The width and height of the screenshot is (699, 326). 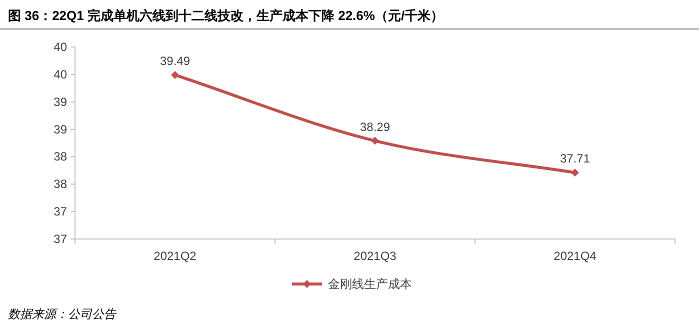 I want to click on x-tick-label: 2021Q3, so click(x=375, y=256).